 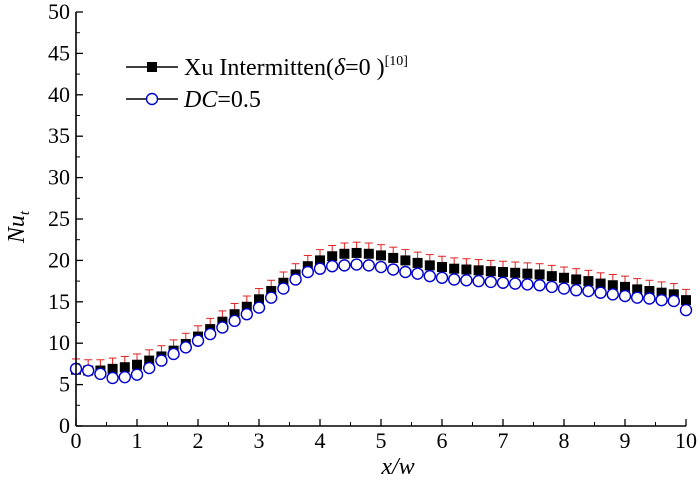 What do you see at coordinates (17, 229) in the screenshot?
I see `y-axis-title-main: Nu` at bounding box center [17, 229].